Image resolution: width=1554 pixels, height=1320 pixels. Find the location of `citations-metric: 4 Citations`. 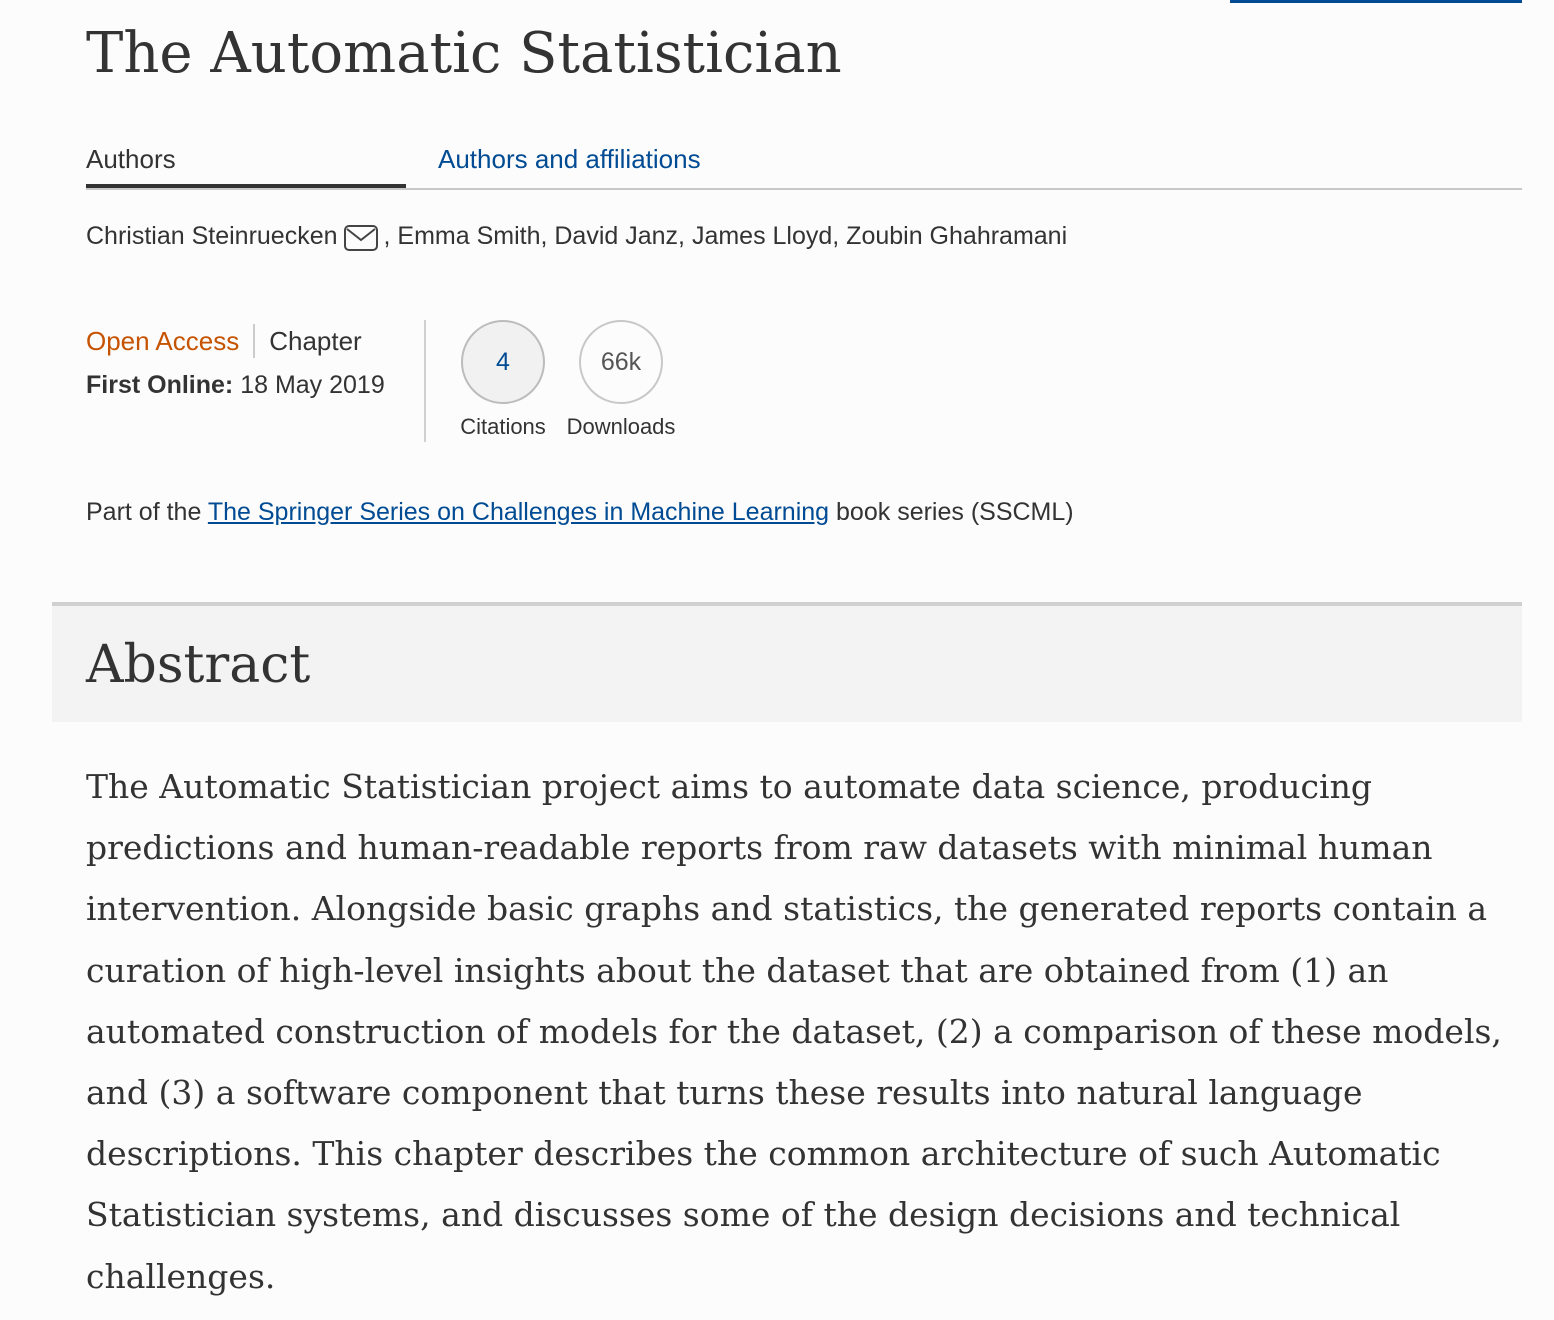

citations-metric: 4 Citations is located at coordinates (503, 382).